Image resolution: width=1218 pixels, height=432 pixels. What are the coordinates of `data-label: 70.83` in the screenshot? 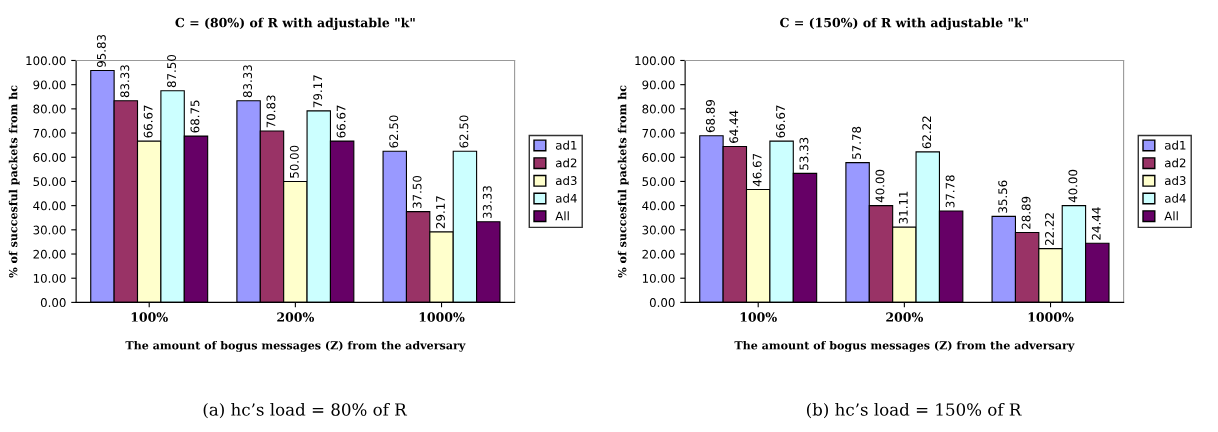 It's located at (271, 111).